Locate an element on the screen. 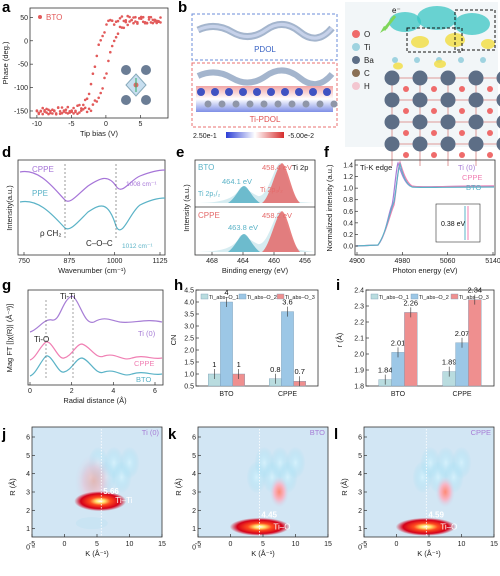 The height and width of the screenshot is (576, 500). wt-ytick-label: 3 is located at coordinates (194, 493).